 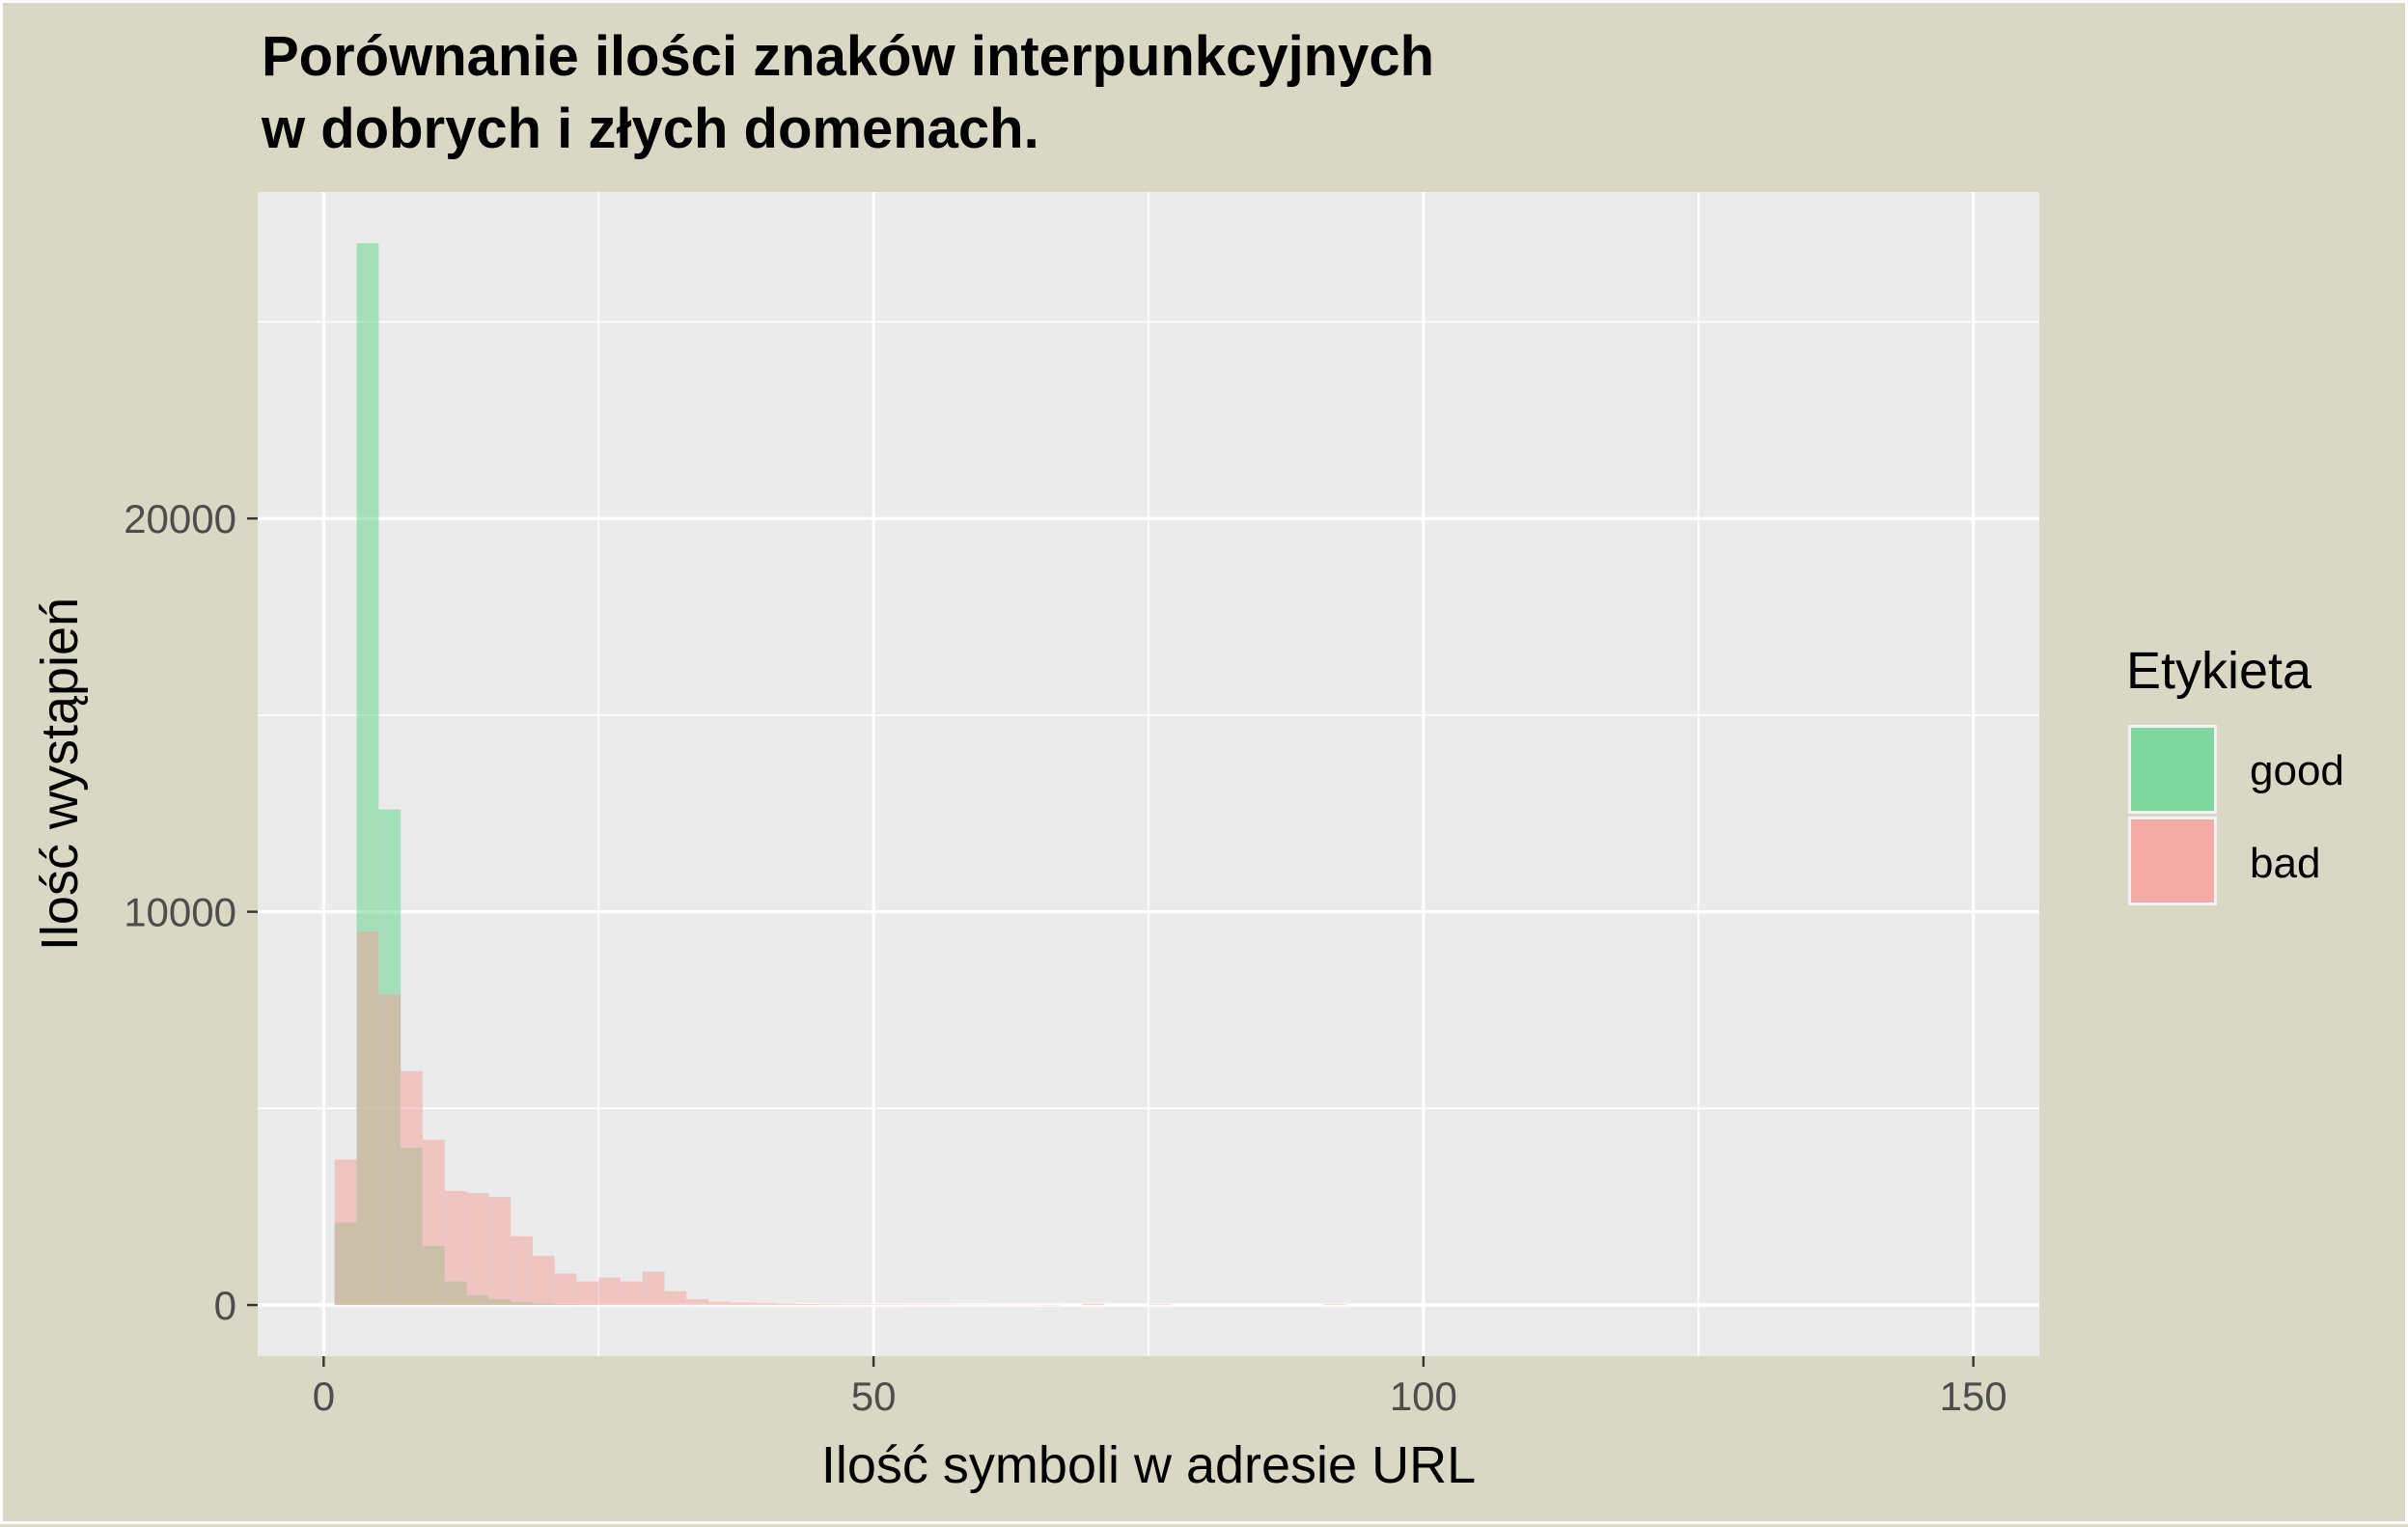 I want to click on y-axis-title: Ilość wystąpień, so click(x=60, y=774).